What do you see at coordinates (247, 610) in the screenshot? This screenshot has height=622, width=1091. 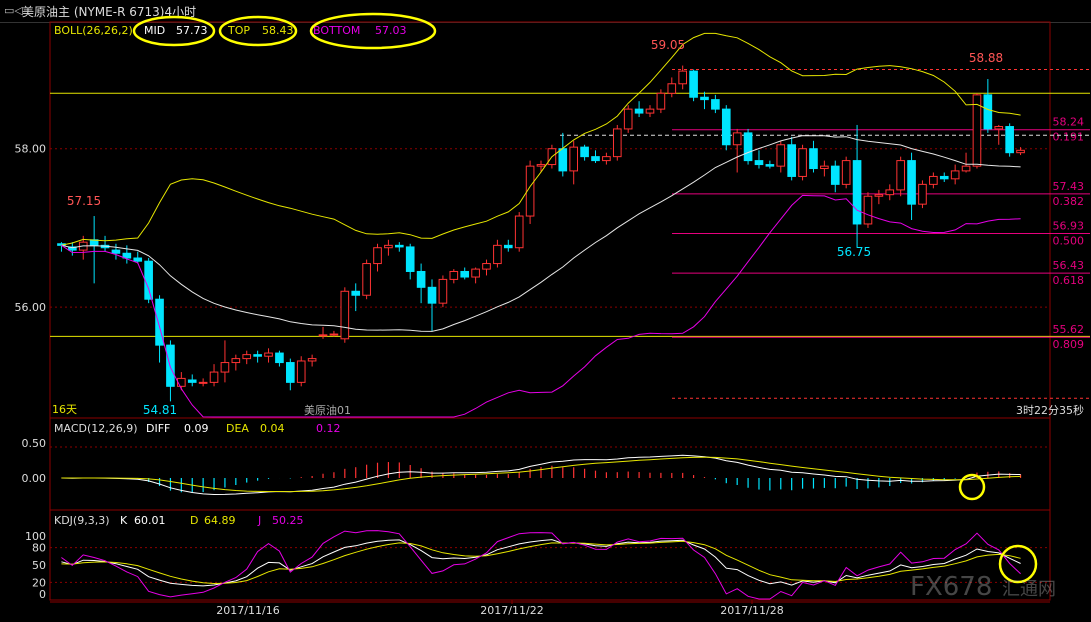 I see `date-axis-label: 2017/11/16` at bounding box center [247, 610].